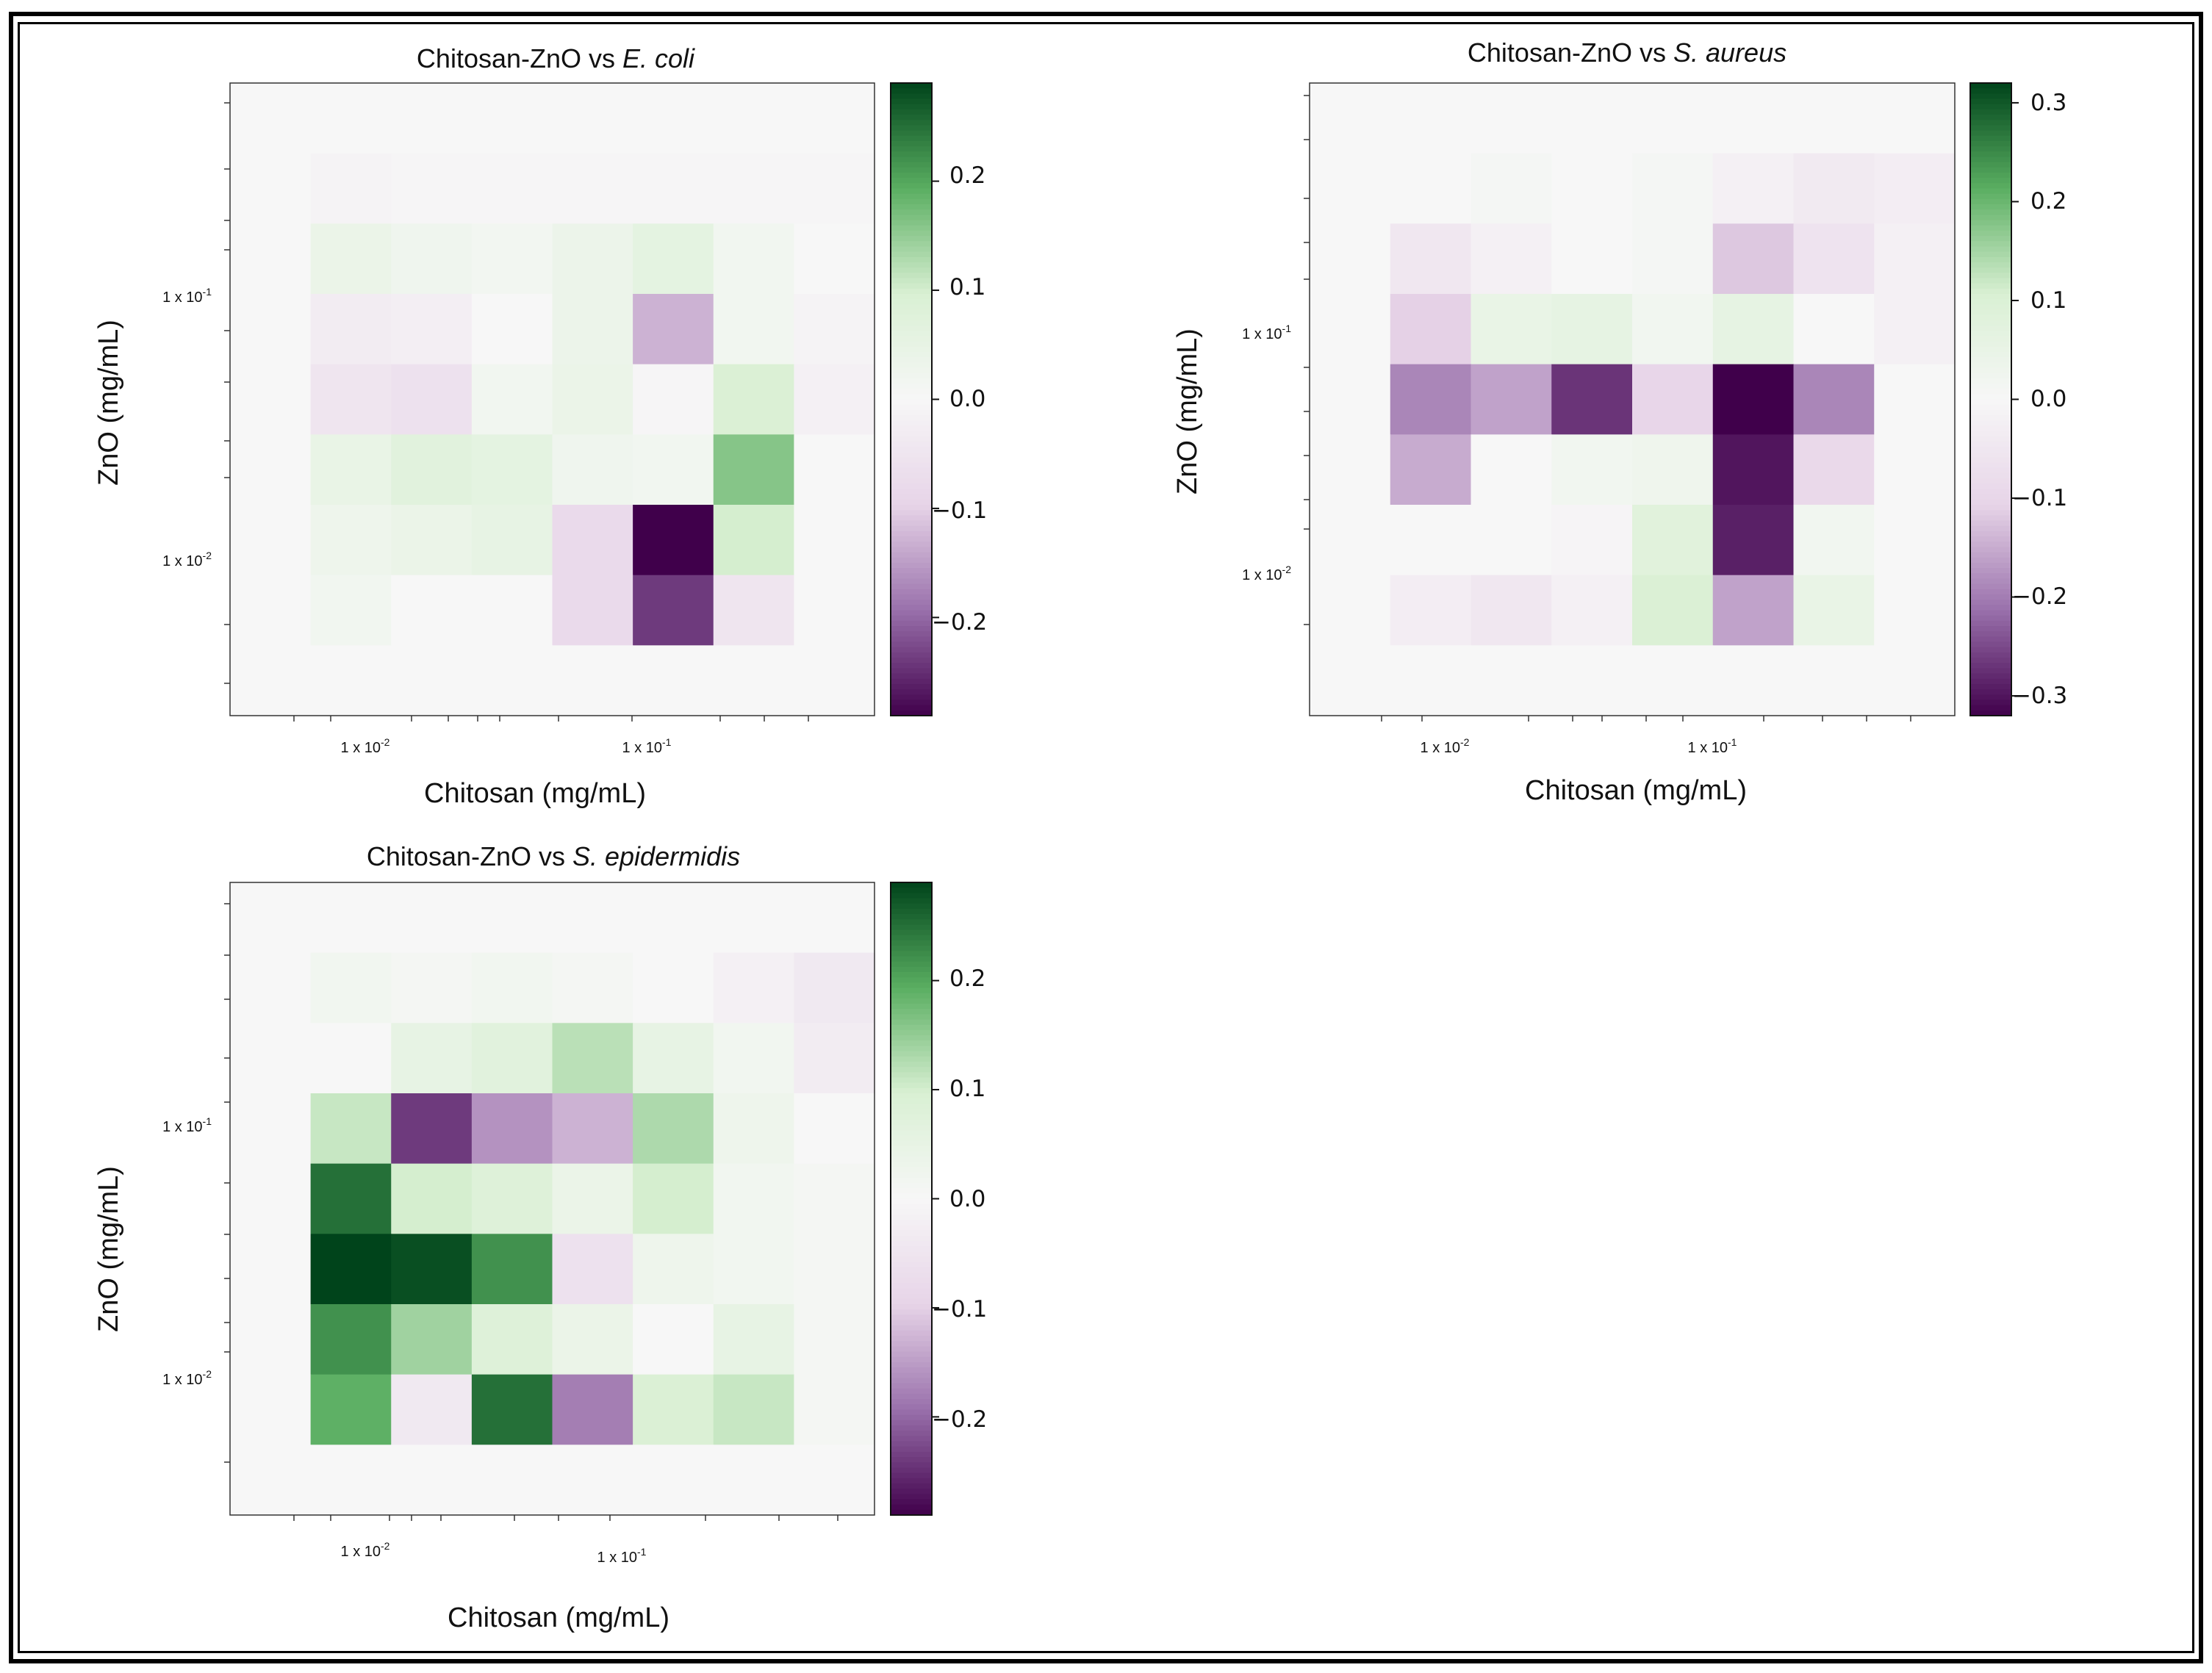 The image size is (2212, 1673). Describe the element at coordinates (967, 978) in the screenshot. I see `colorbar-tick-label: 0.2` at that location.